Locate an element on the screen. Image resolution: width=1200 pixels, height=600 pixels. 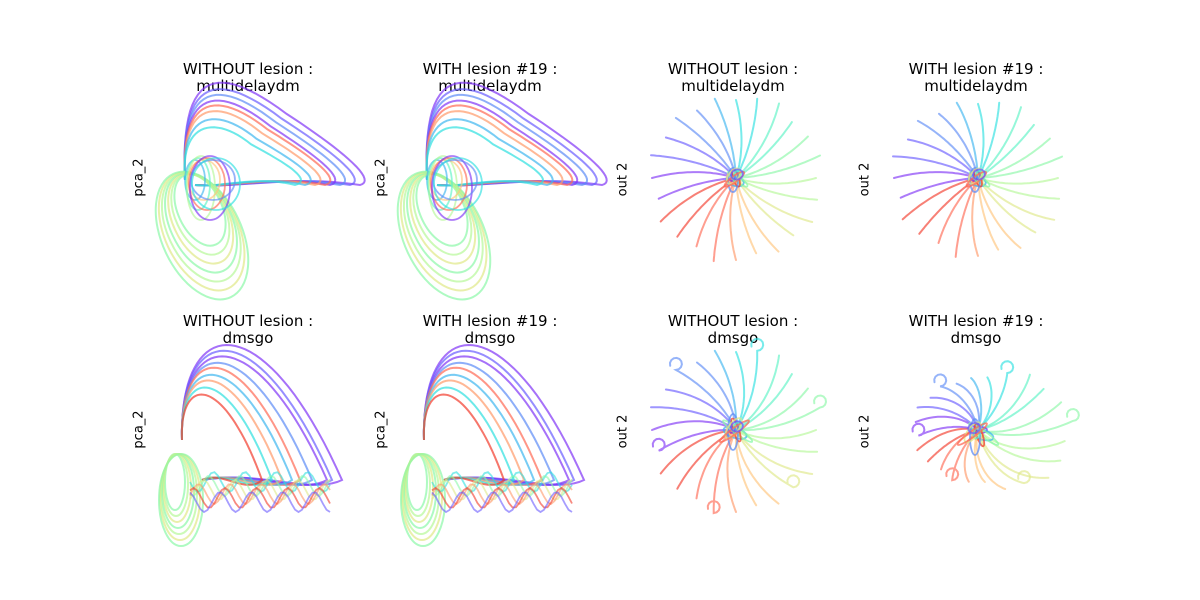
y-axis-label: pca_2 is located at coordinates (139, 177).